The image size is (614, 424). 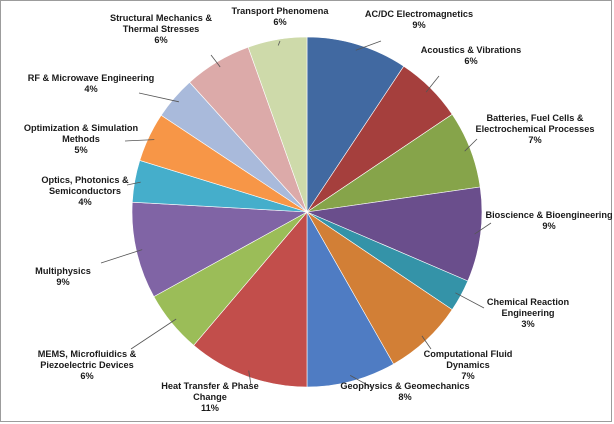 I want to click on slice-label-line: Change, so click(x=210, y=397).